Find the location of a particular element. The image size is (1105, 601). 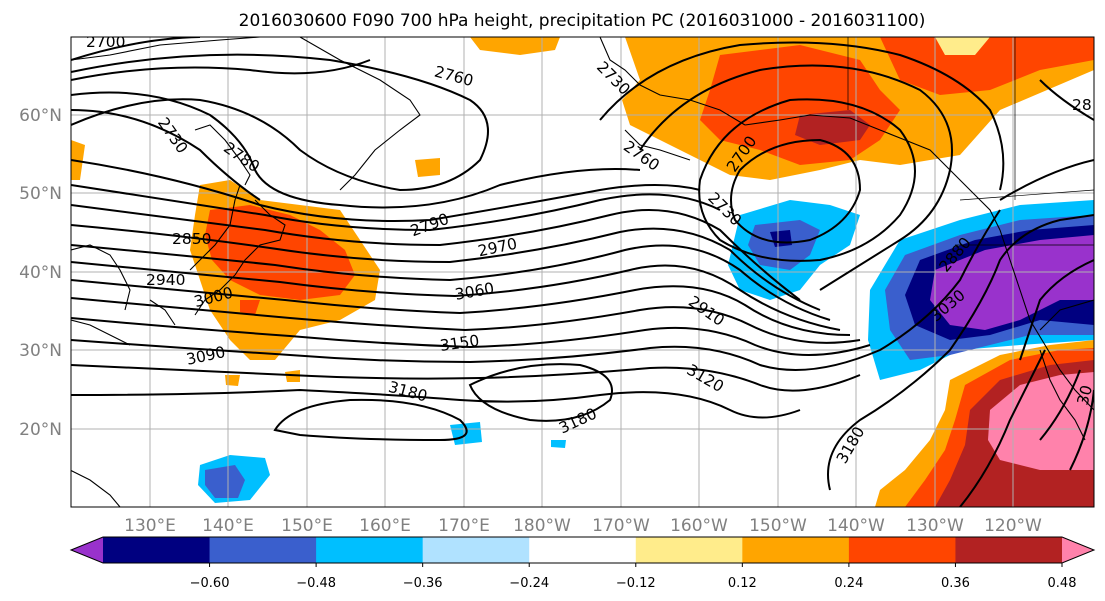

contour-label: 3150 is located at coordinates (460, 343).